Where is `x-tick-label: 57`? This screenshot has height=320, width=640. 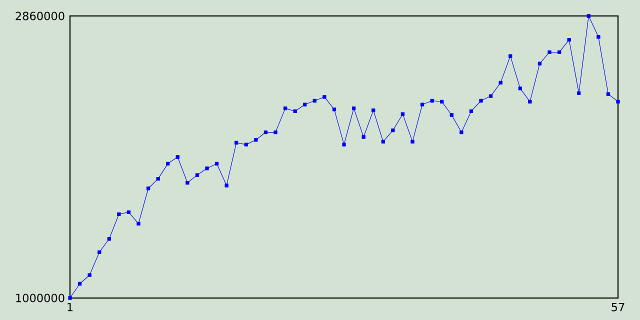
x-tick-label: 57 is located at coordinates (618, 307).